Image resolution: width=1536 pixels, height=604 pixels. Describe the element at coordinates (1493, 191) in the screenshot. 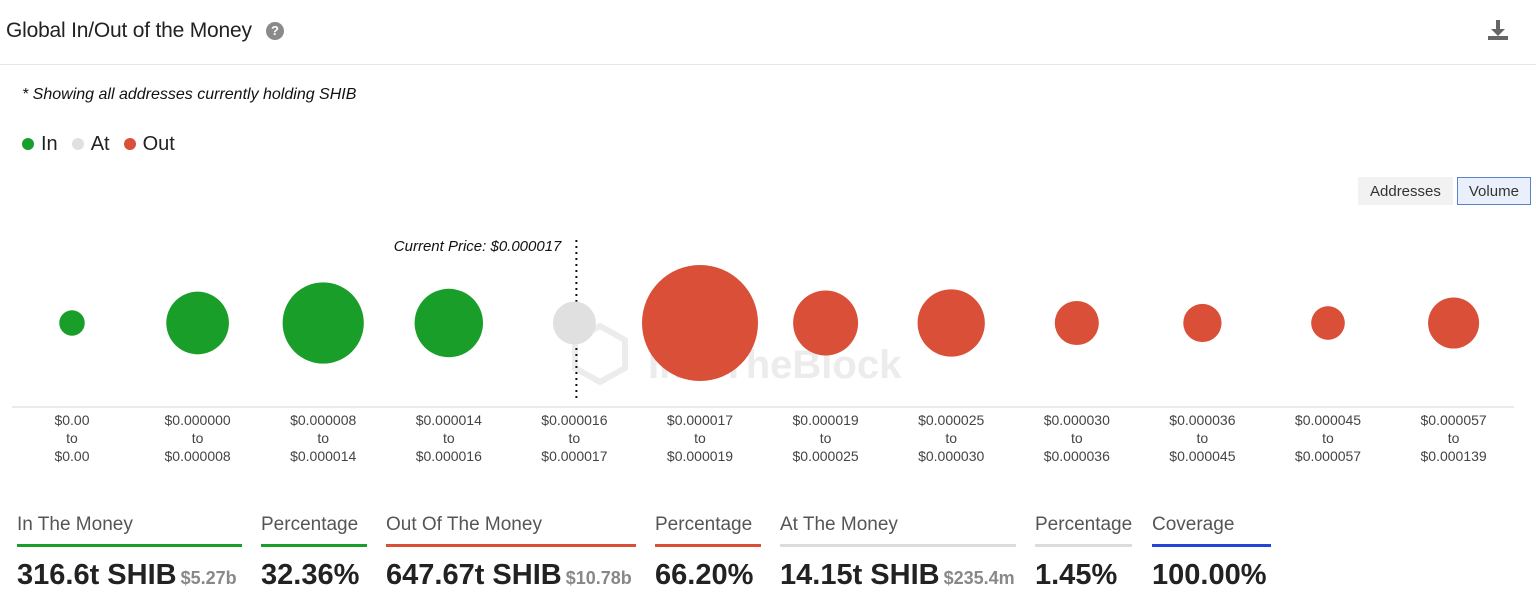

I see `volume-toggle: Volume` at that location.